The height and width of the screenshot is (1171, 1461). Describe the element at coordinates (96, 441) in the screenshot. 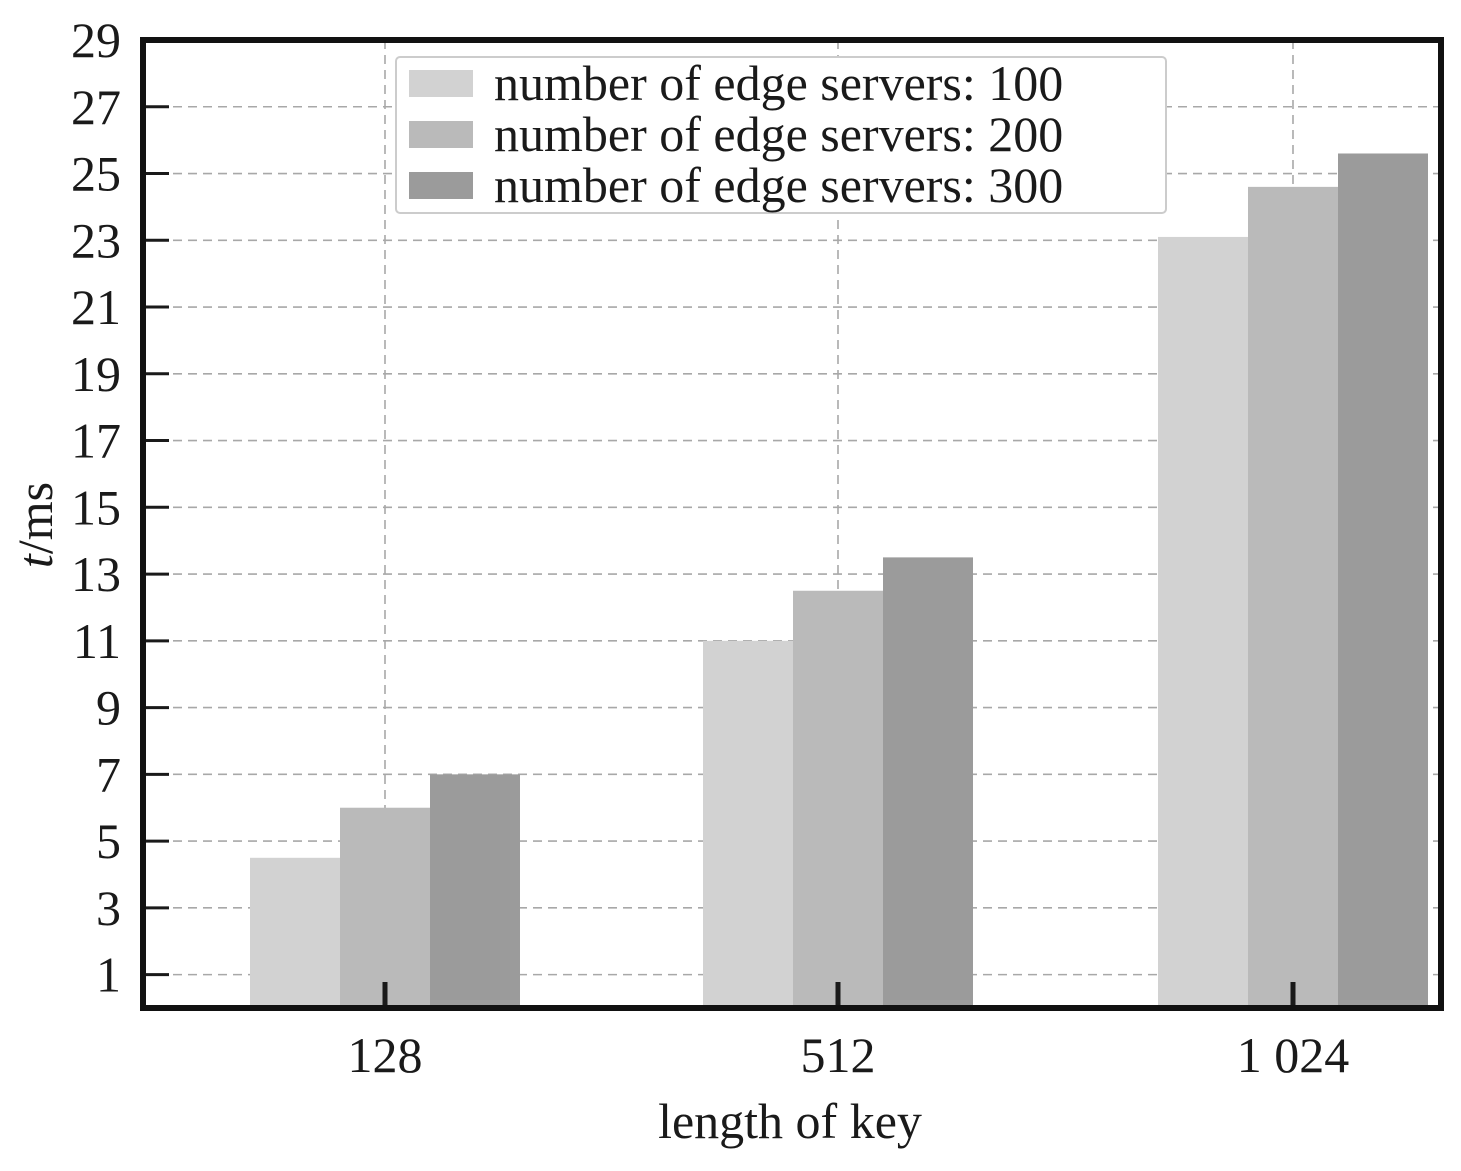

I see `y-tick-label: 17` at that location.